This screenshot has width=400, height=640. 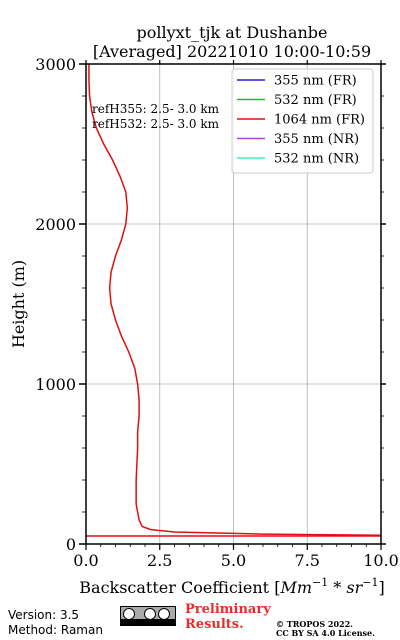 I want to click on preliminary-line1: Preliminary, so click(x=228, y=609).